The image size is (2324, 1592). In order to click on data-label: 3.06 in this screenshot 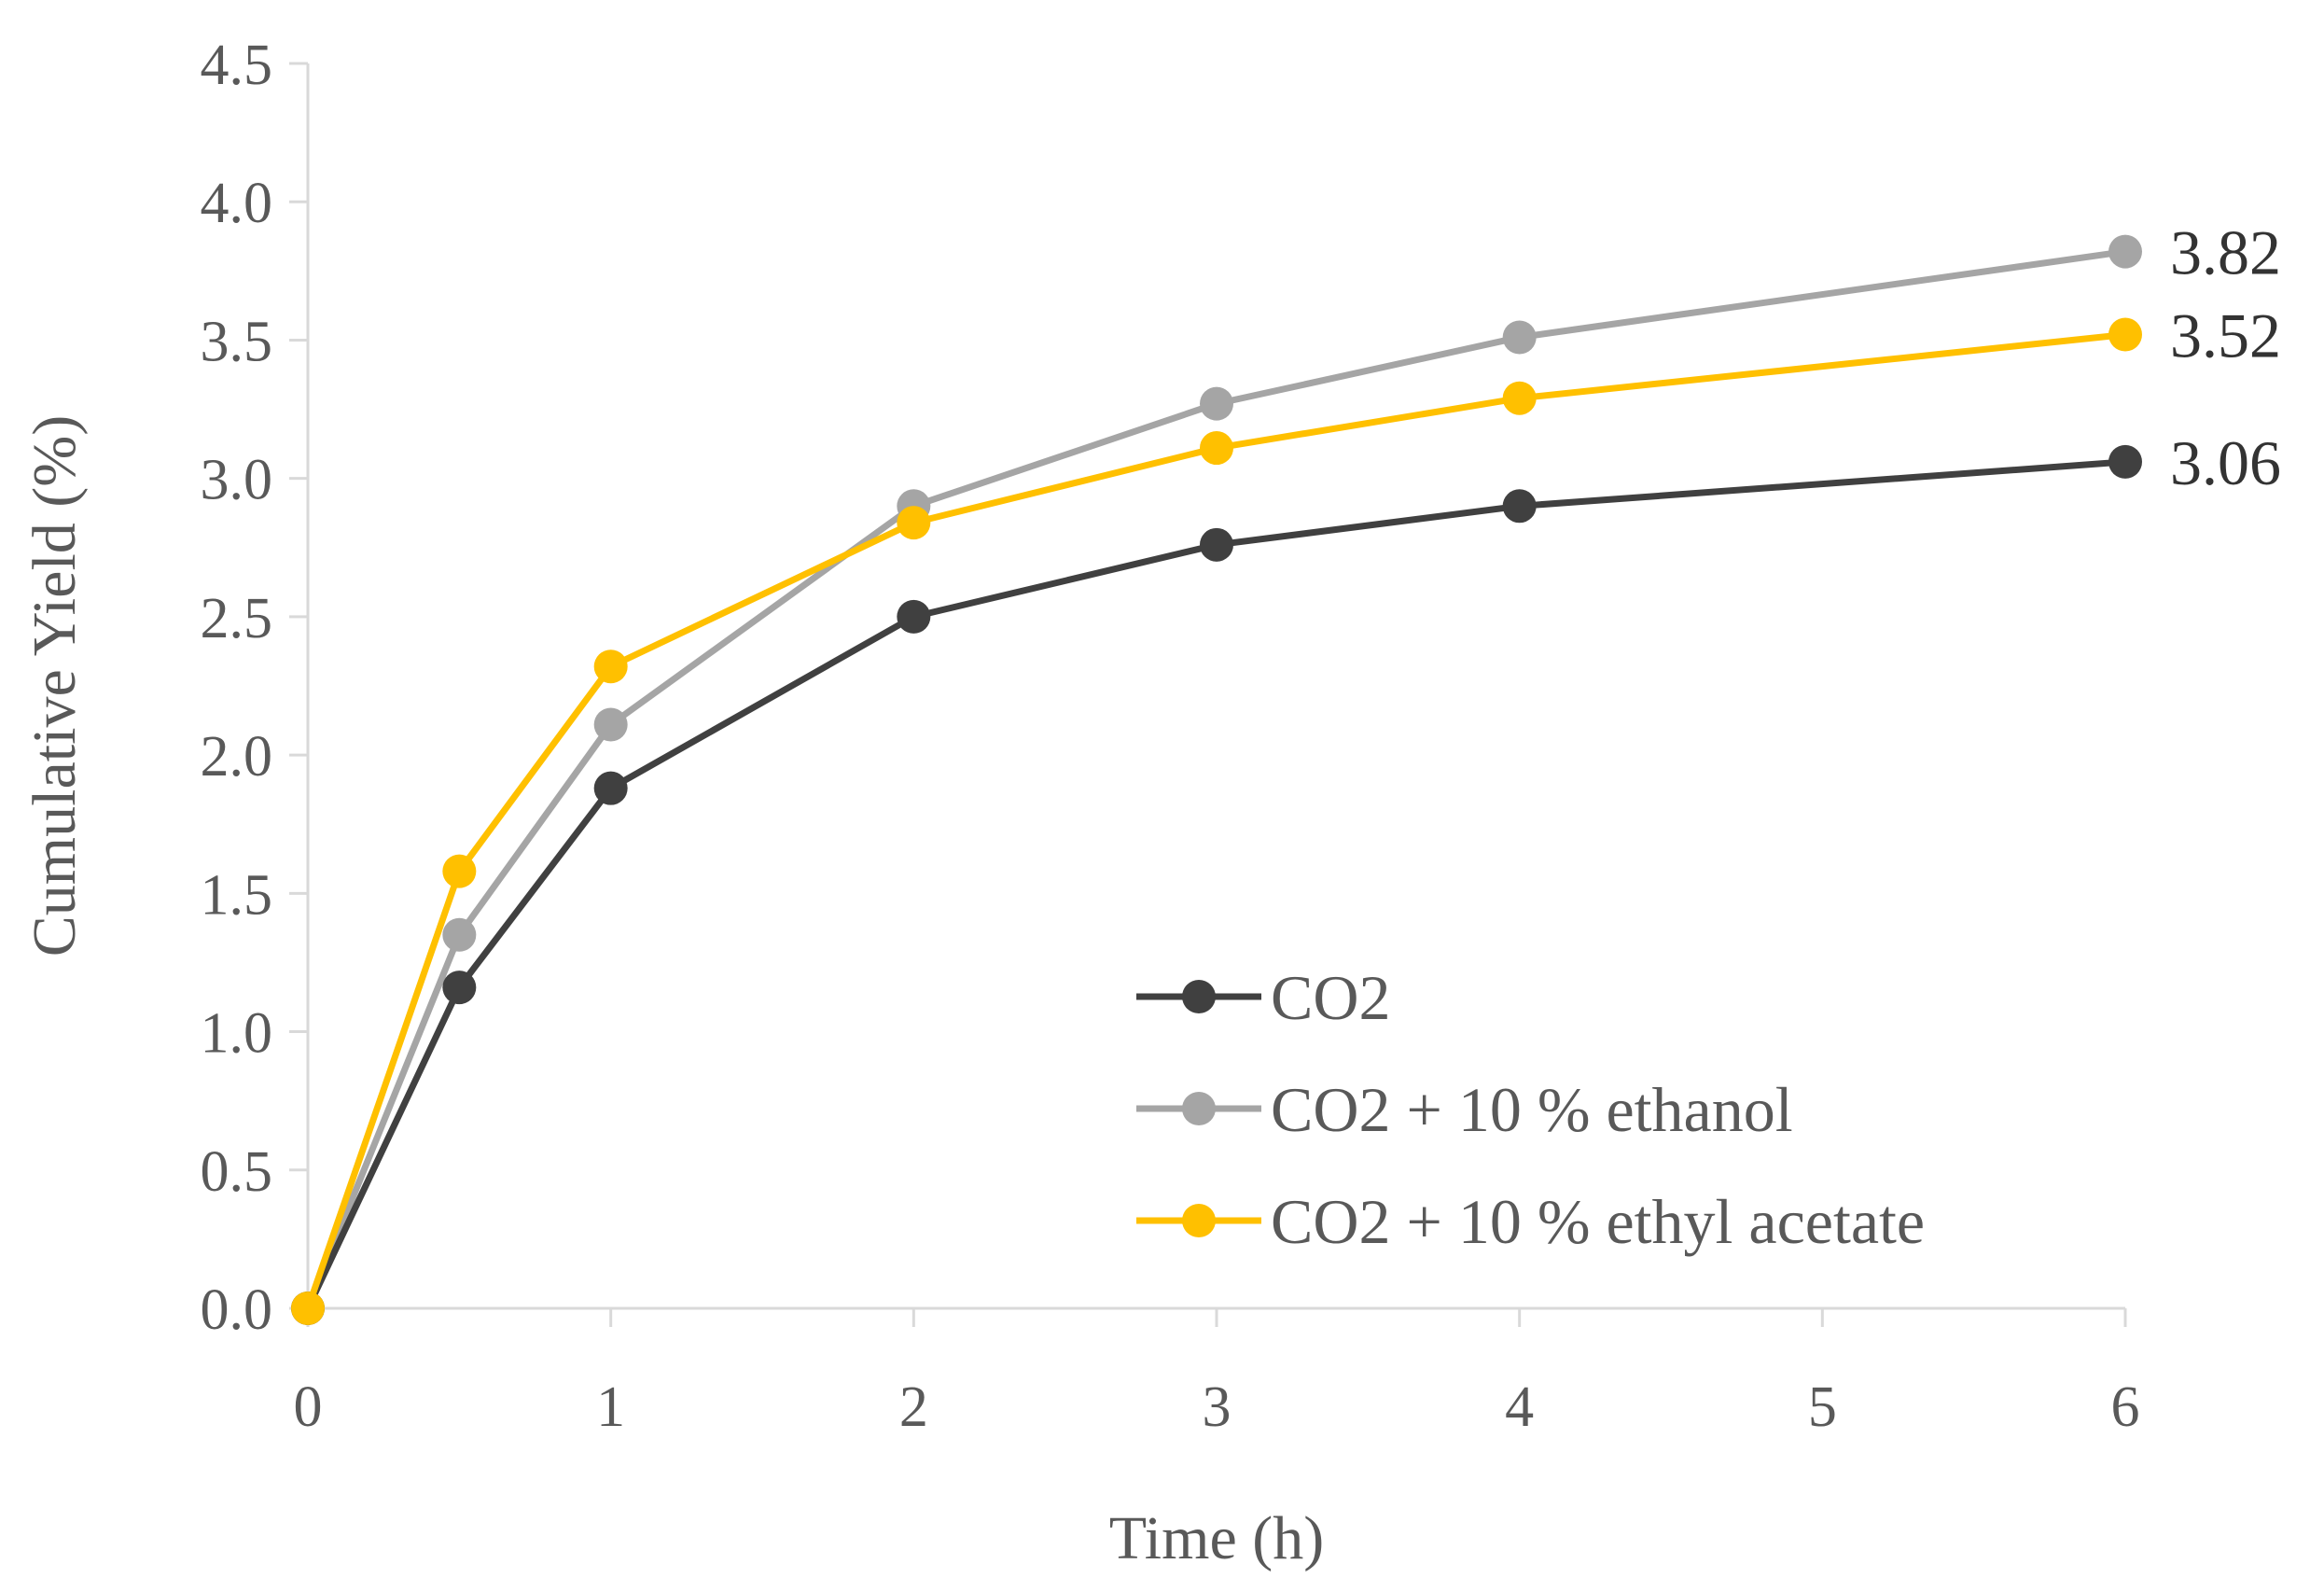, I will do `click(2225, 462)`.